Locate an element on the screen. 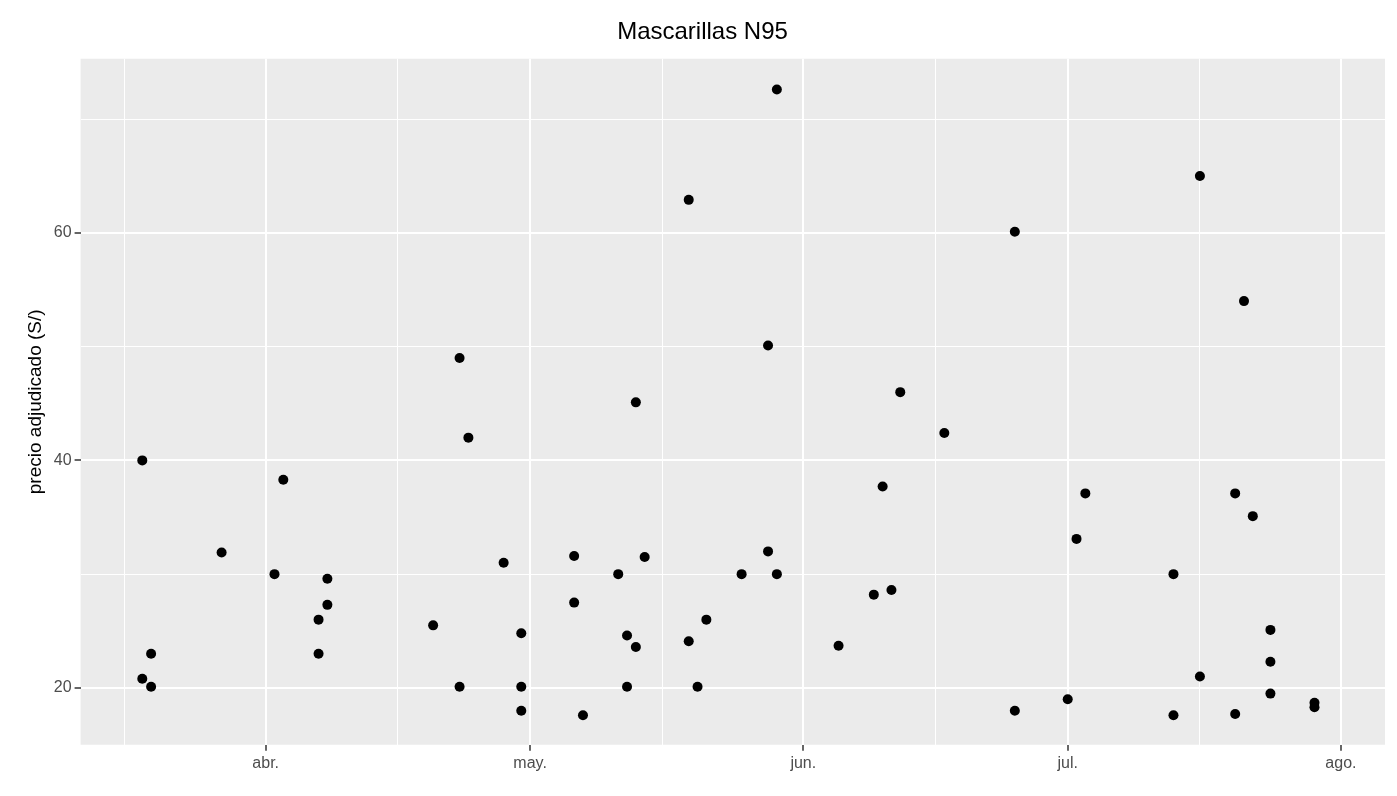 The image size is (1397, 796). x-tick-label: may. is located at coordinates (530, 762).